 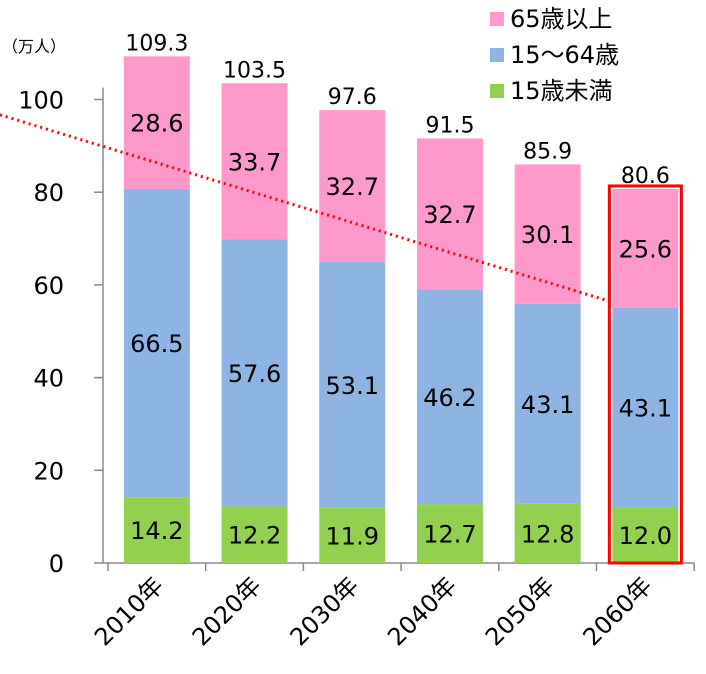 I want to click on legend-label: 65歳以上, so click(x=561, y=19).